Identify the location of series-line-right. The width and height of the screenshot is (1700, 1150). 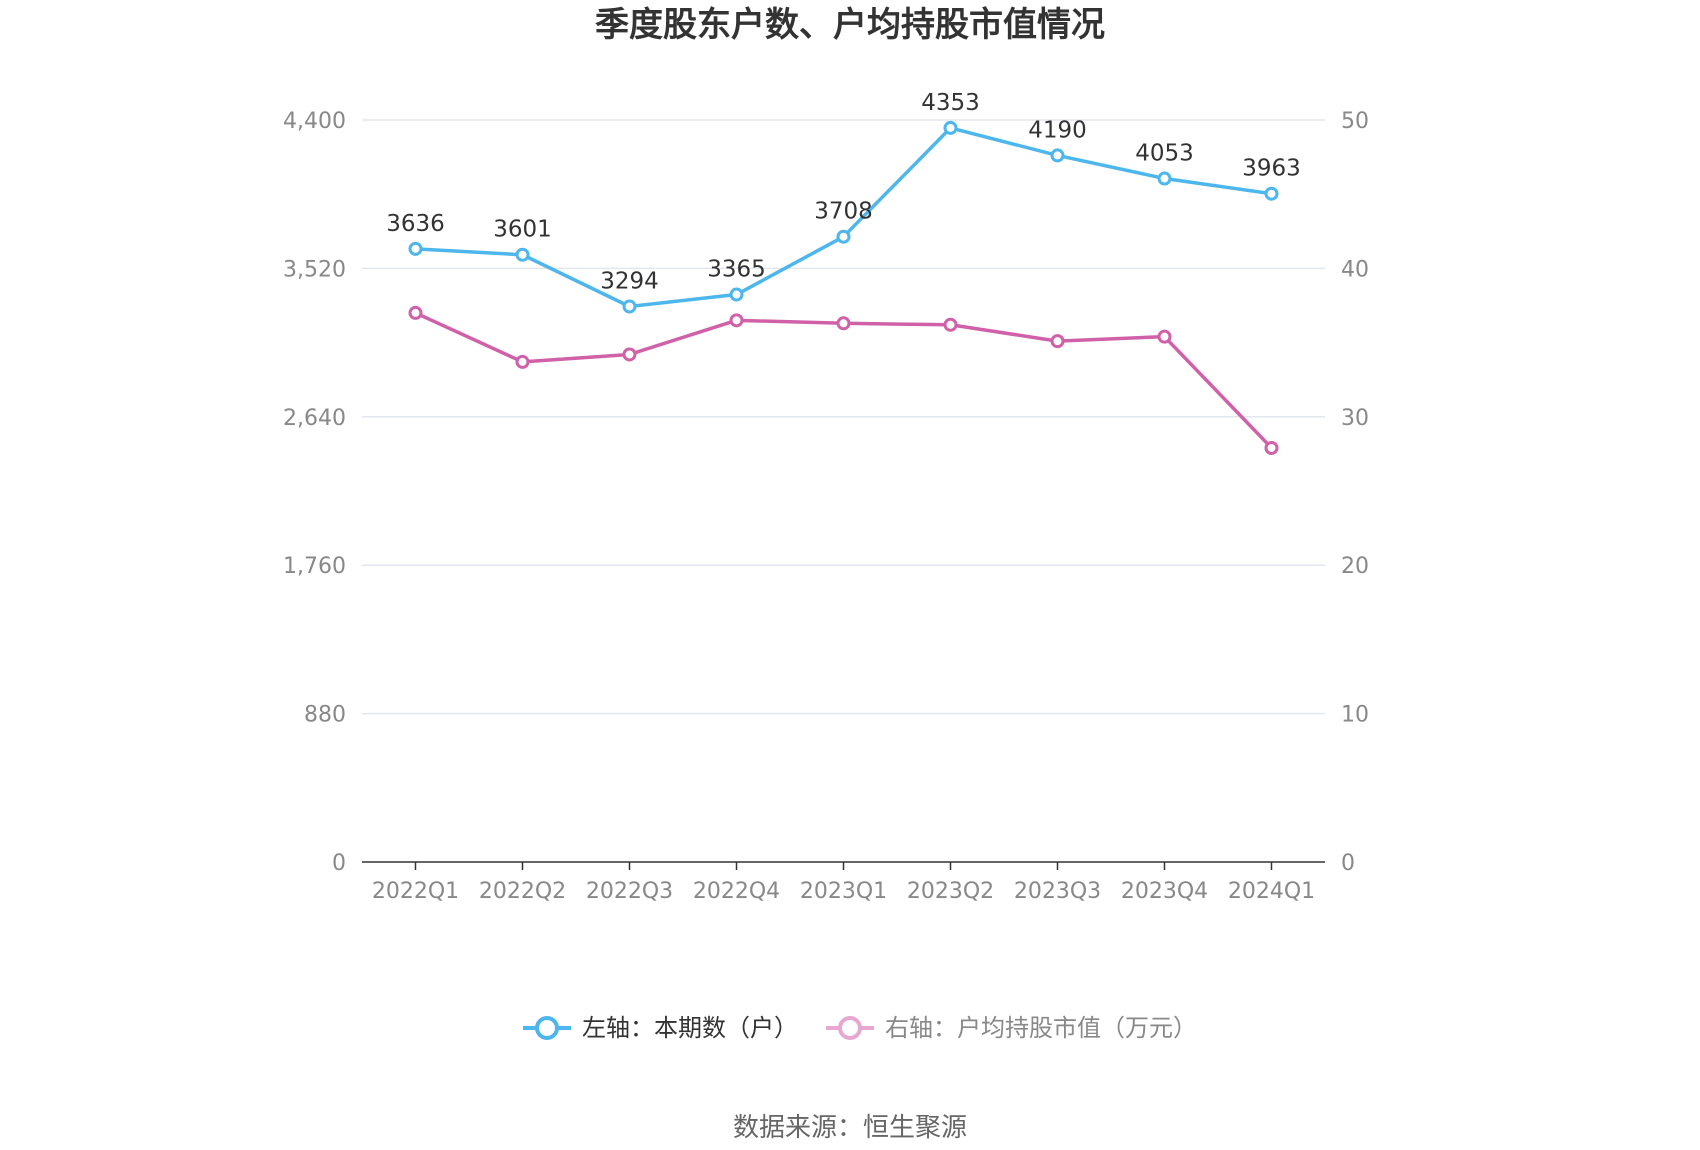
(843, 380).